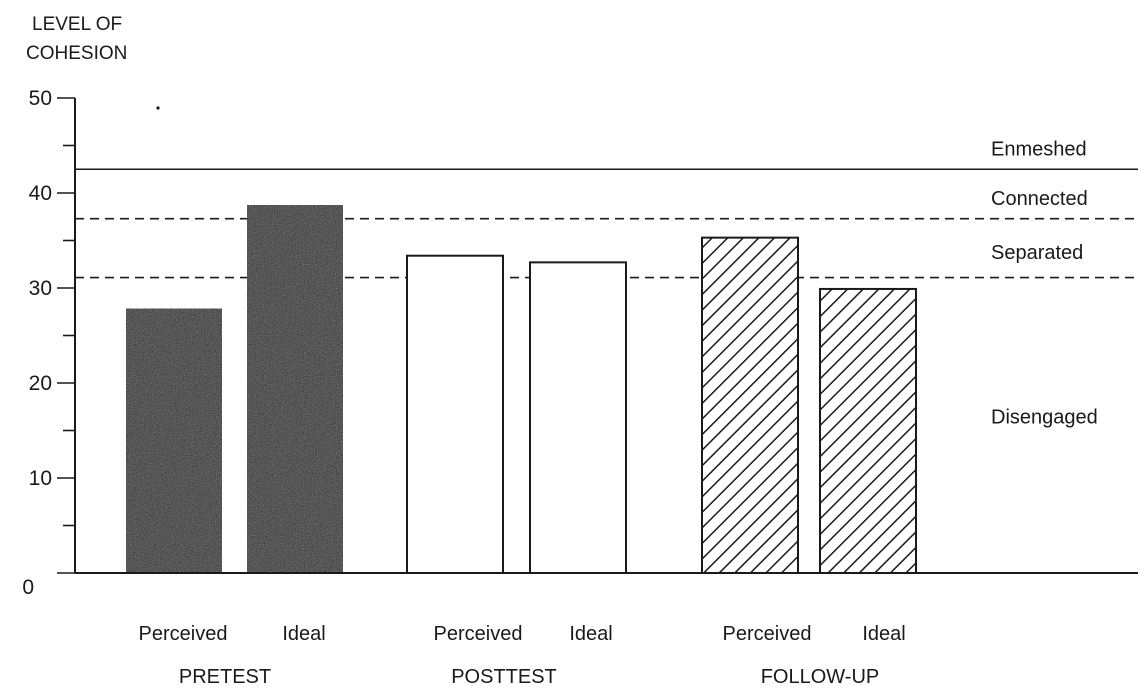 Image resolution: width=1144 pixels, height=692 pixels. I want to click on group-label-pretest: PRETEST, so click(225, 677).